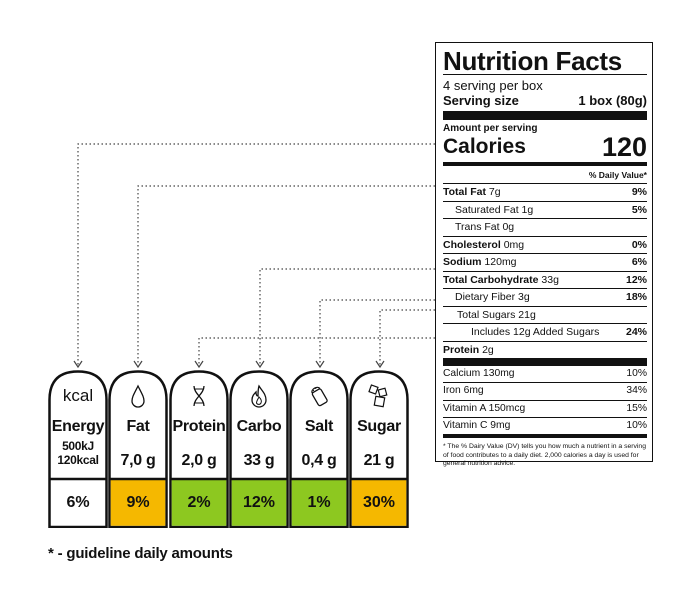  Describe the element at coordinates (545, 192) in the screenshot. I see `nutrient-row-total-fat: Total Fat 7g 9%` at that location.